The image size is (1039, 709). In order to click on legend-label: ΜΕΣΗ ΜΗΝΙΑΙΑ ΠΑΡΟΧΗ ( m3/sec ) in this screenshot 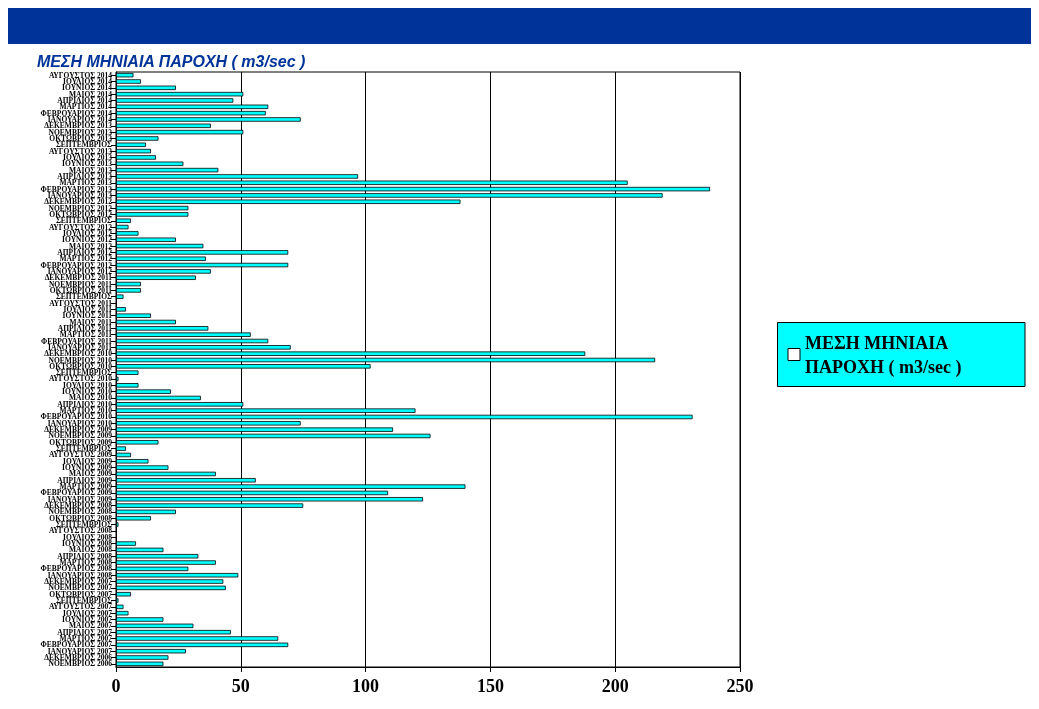, I will do `click(883, 355)`.